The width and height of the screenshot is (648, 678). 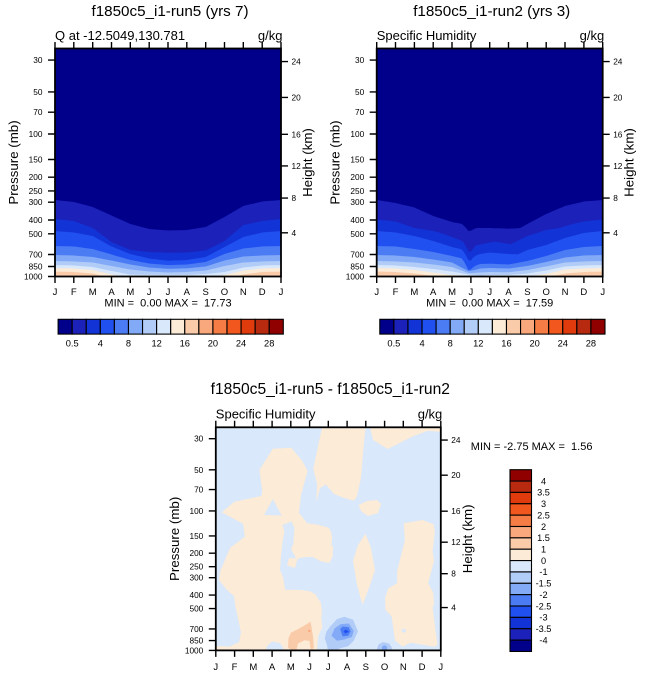 What do you see at coordinates (491, 11) in the screenshot?
I see `svg-text: f1850c5_i1-run2 (yrs 3)` at bounding box center [491, 11].